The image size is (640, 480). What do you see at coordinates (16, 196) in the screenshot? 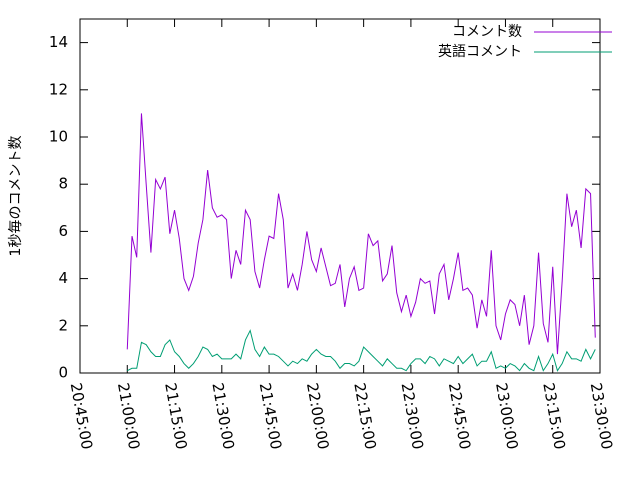
I see `y-axis-label: 1秒毎のコメント数` at bounding box center [16, 196].